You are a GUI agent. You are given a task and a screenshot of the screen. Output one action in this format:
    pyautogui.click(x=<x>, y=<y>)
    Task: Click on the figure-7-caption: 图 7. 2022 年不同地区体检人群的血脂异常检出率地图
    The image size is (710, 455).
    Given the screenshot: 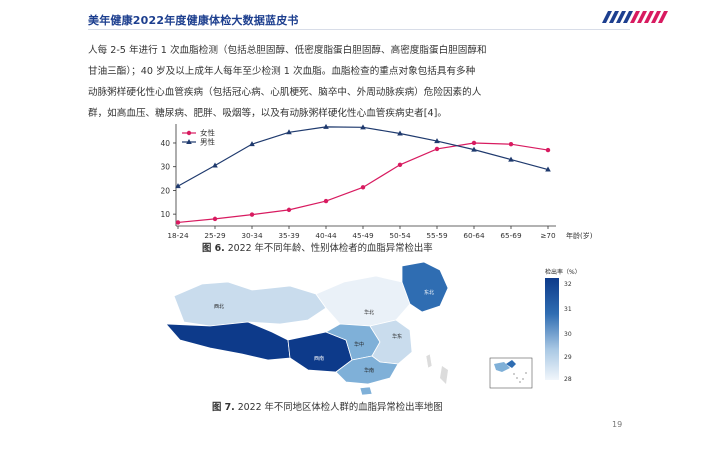 What is the action you would take?
    pyautogui.click(x=327, y=406)
    